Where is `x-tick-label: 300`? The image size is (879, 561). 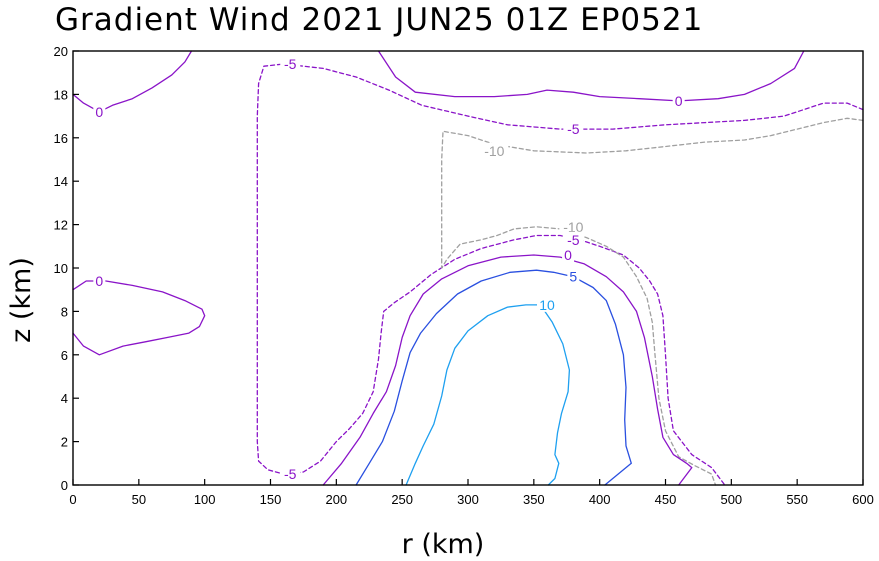 x-tick-label: 300 is located at coordinates (468, 499).